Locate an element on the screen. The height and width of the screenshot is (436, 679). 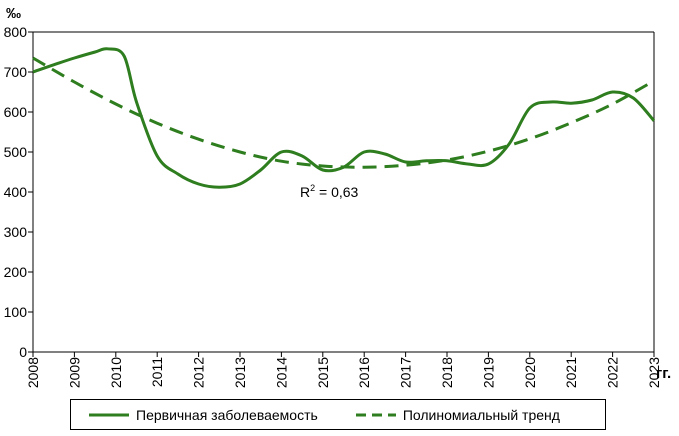
x-tick-label: 2017 is located at coordinates (406, 372).